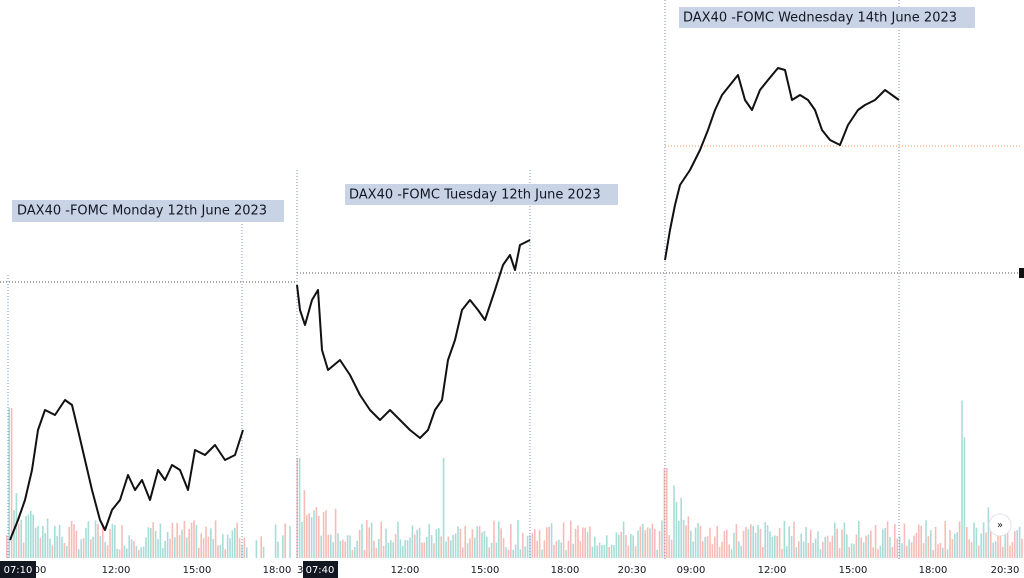 Image resolution: width=1024 pixels, height=578 pixels. I want to click on x-tick-label: 12:00, so click(772, 570).